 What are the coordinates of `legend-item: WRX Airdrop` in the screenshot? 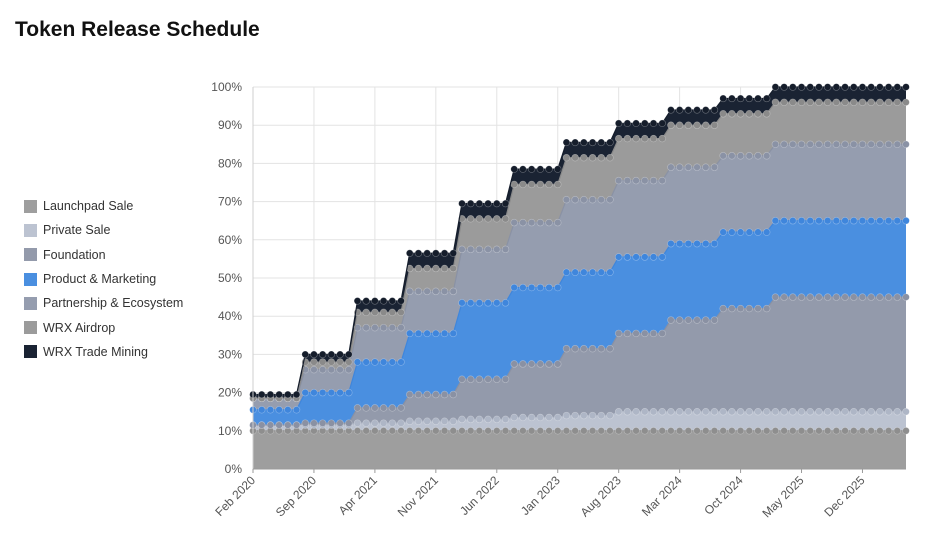 It's located at (103, 327).